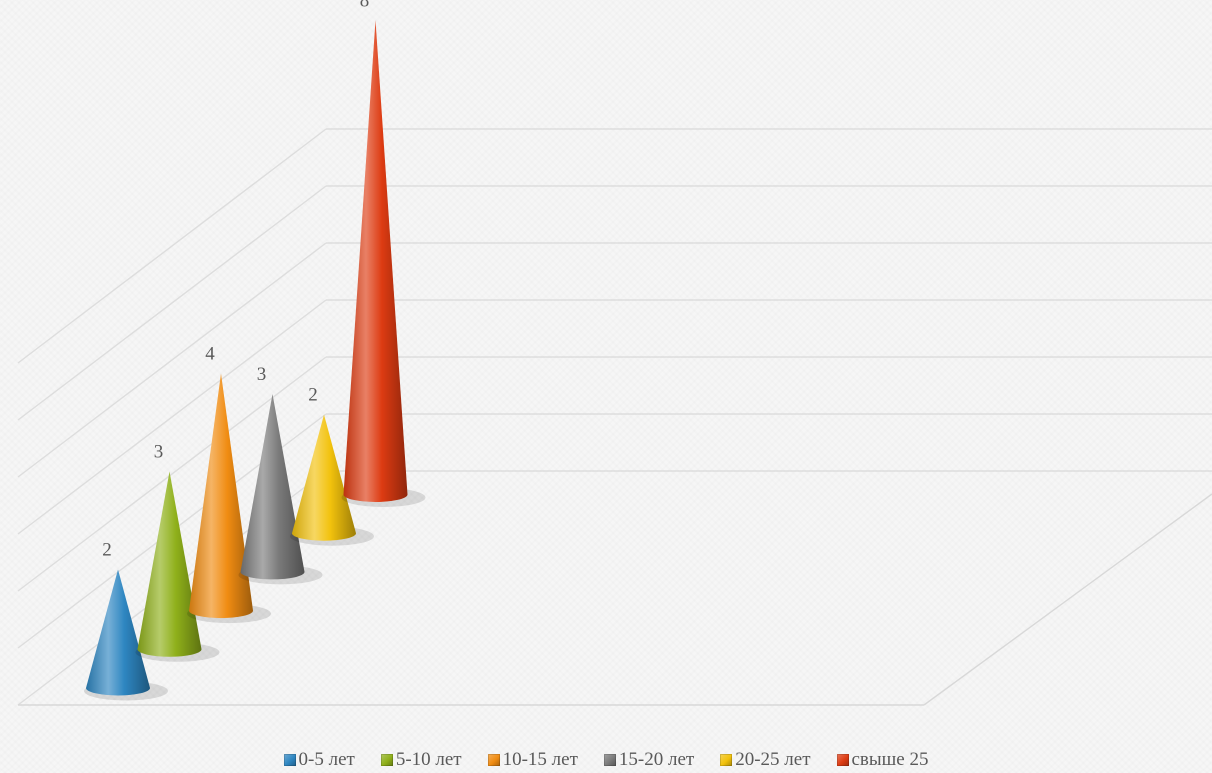  Describe the element at coordinates (326, 759) in the screenshot. I see `legend-label: 0-5 лет` at that location.